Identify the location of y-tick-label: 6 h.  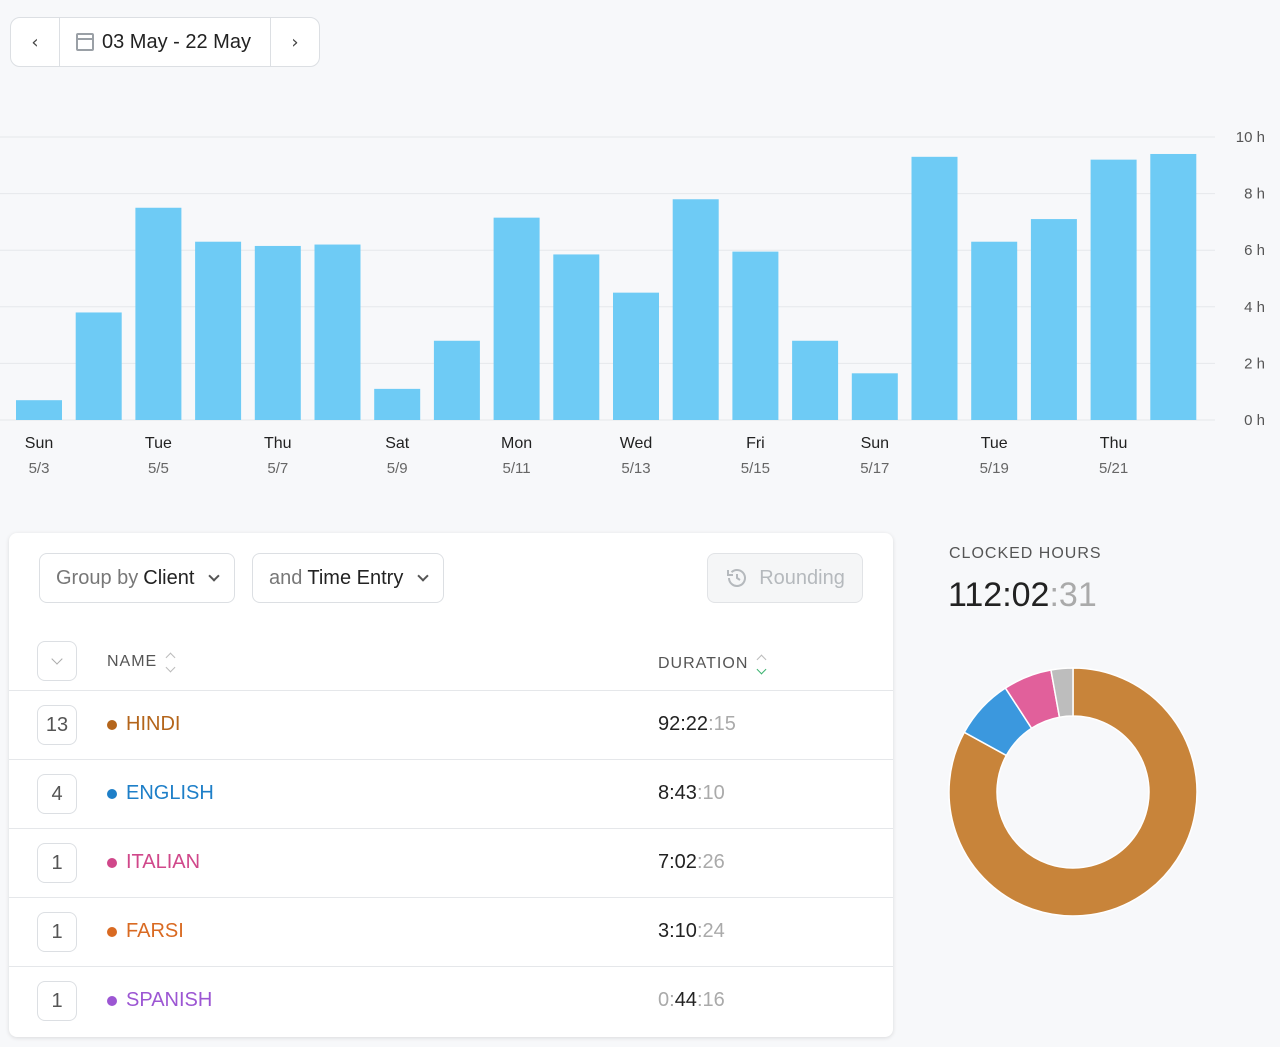
(1254, 250).